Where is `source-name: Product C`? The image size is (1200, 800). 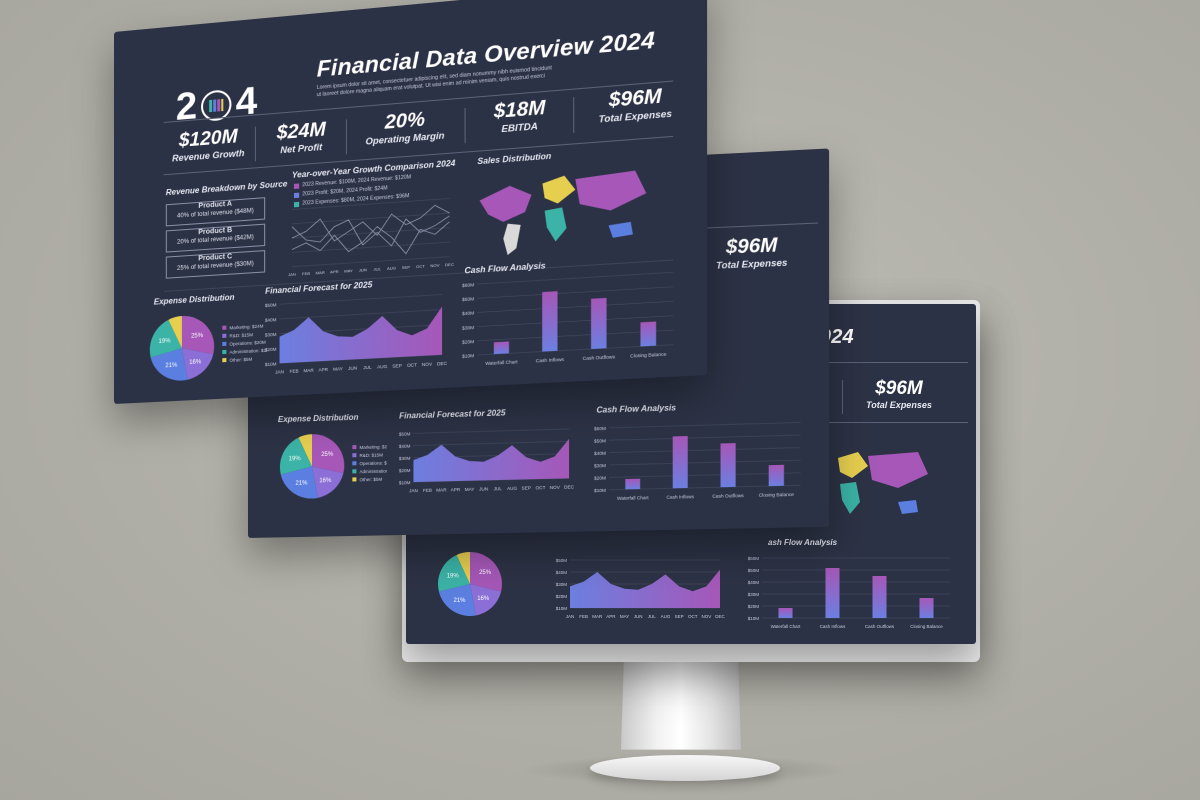 source-name: Product C is located at coordinates (215, 257).